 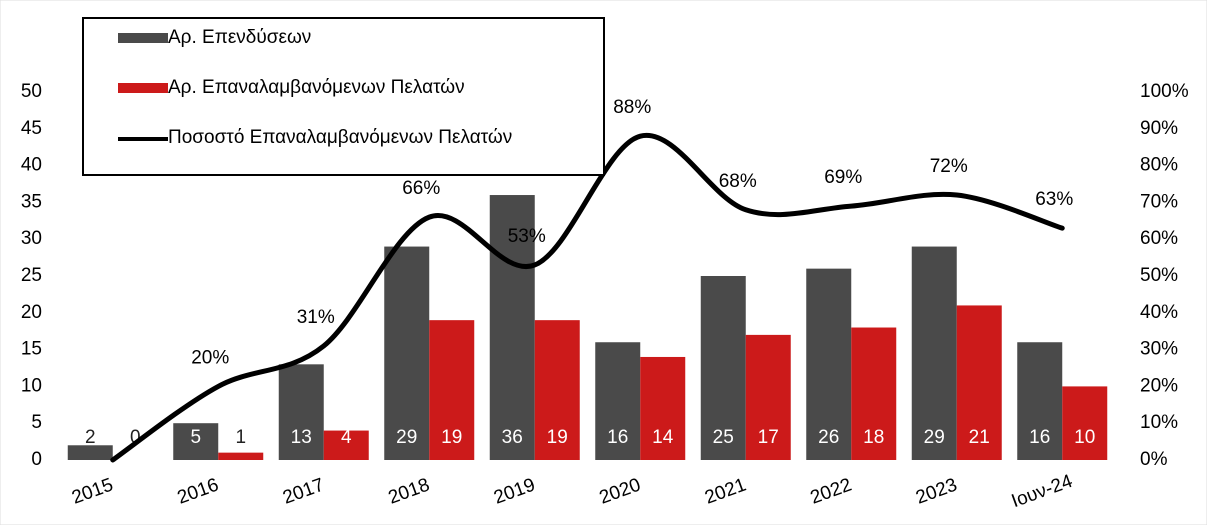 I want to click on legend-label: Ποσοστό Επαναλαμβανόμενων Πελατών, so click(x=340, y=137).